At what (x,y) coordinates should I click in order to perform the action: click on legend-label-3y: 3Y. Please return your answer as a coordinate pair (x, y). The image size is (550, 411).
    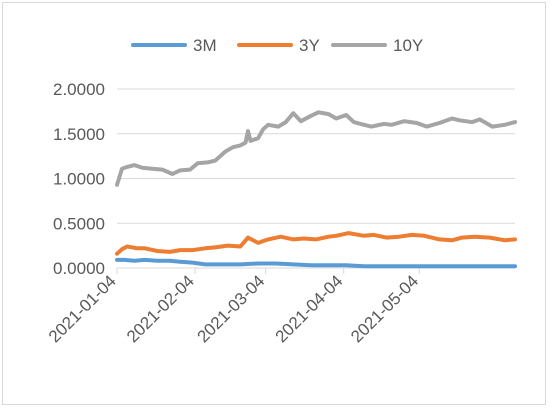
    Looking at the image, I should click on (309, 45).